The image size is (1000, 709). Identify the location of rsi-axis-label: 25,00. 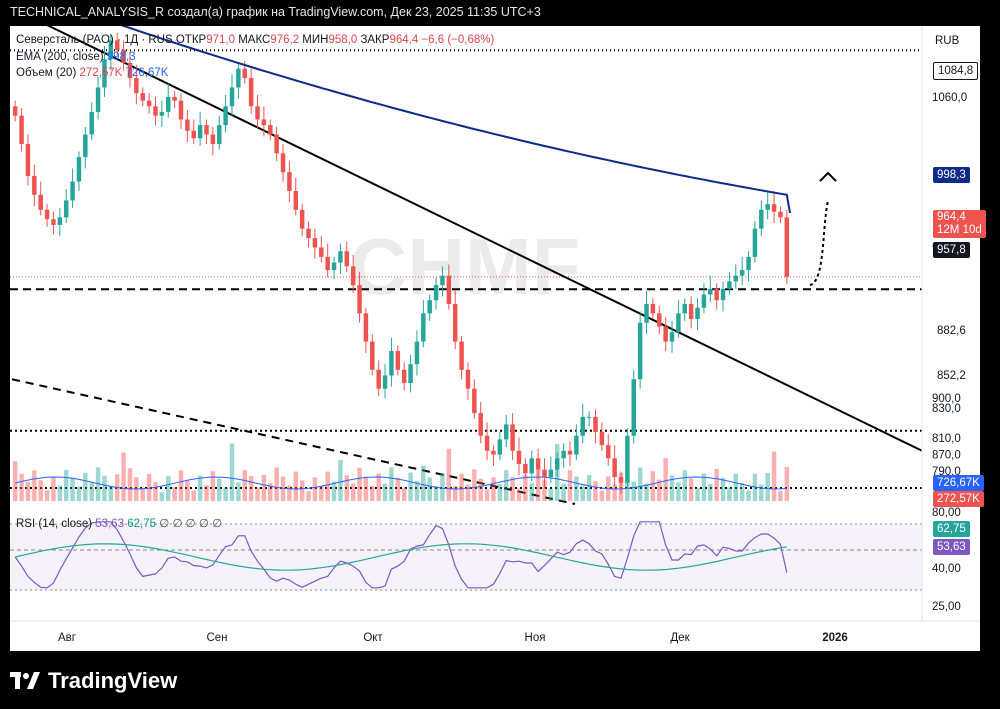
(946, 607).